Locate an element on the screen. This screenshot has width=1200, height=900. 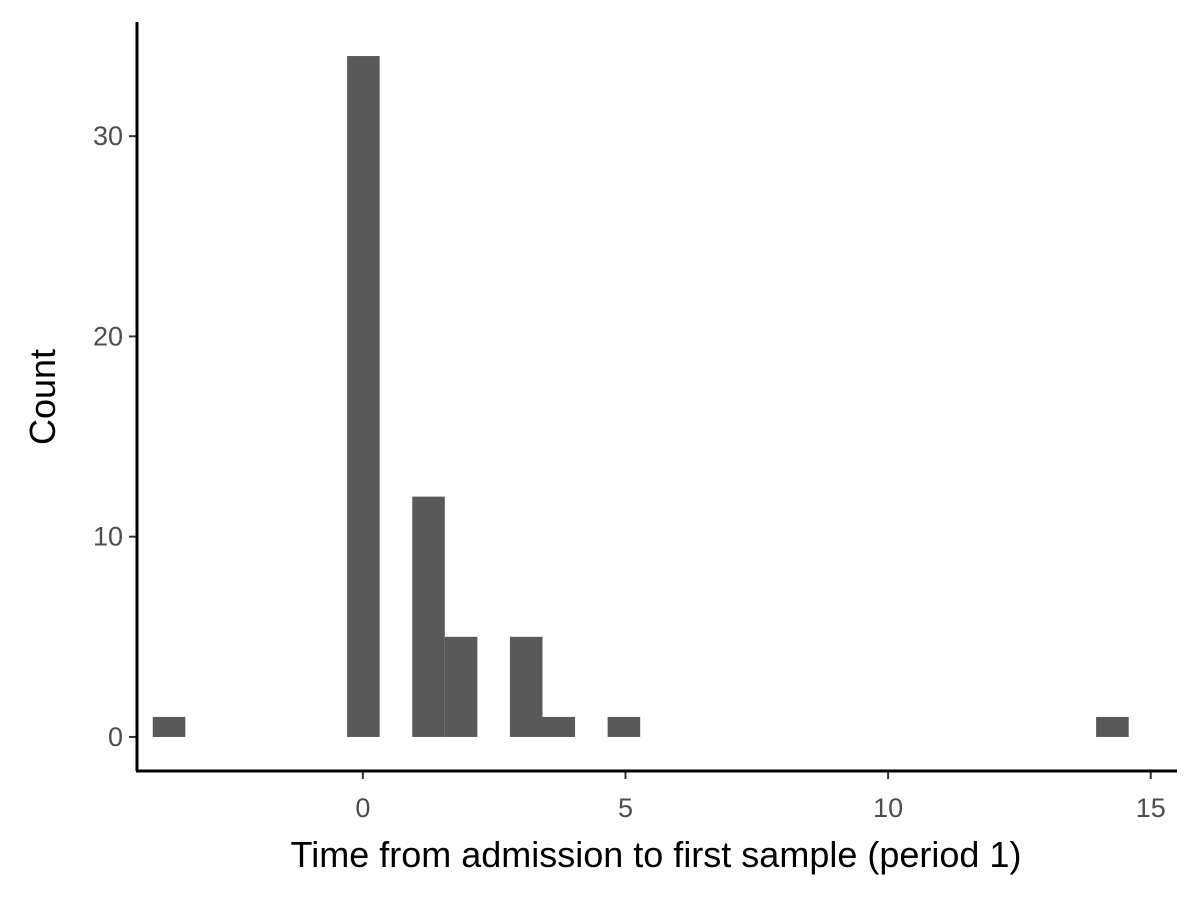
x-tick-label: 10 is located at coordinates (888, 808).